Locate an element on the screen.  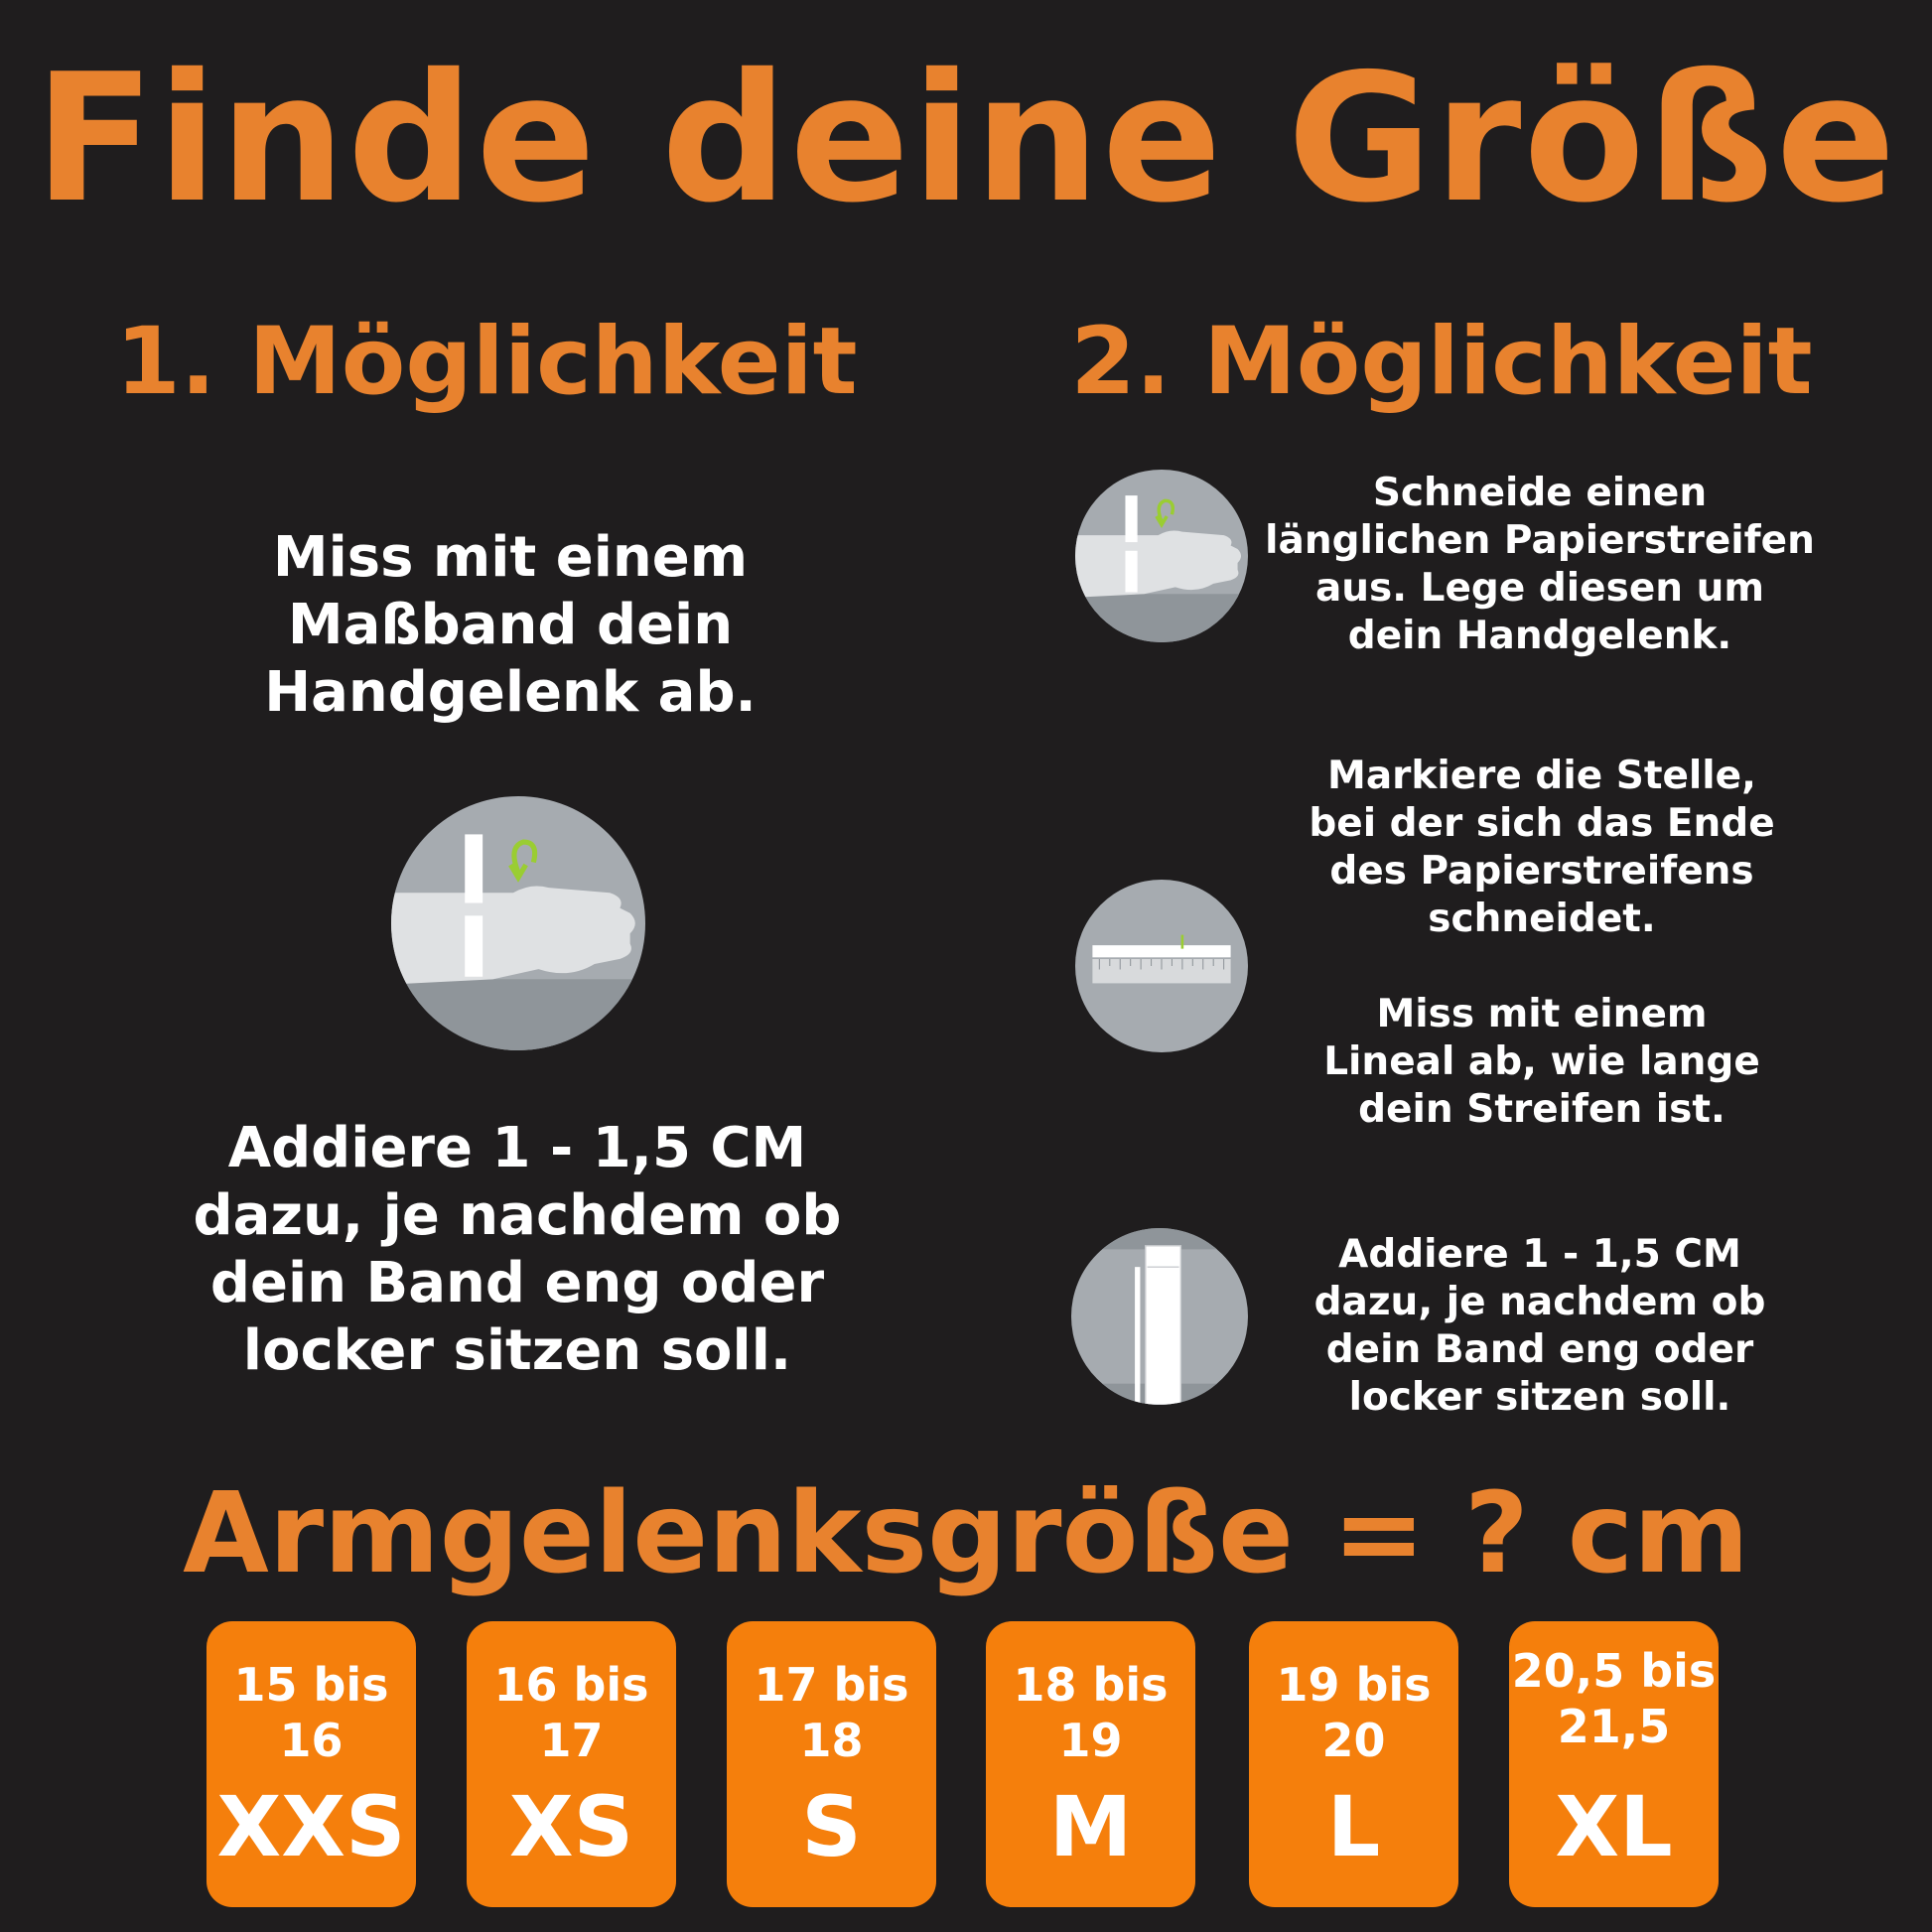
size-box-m: 18 bis 19 M is located at coordinates (1090, 1764).